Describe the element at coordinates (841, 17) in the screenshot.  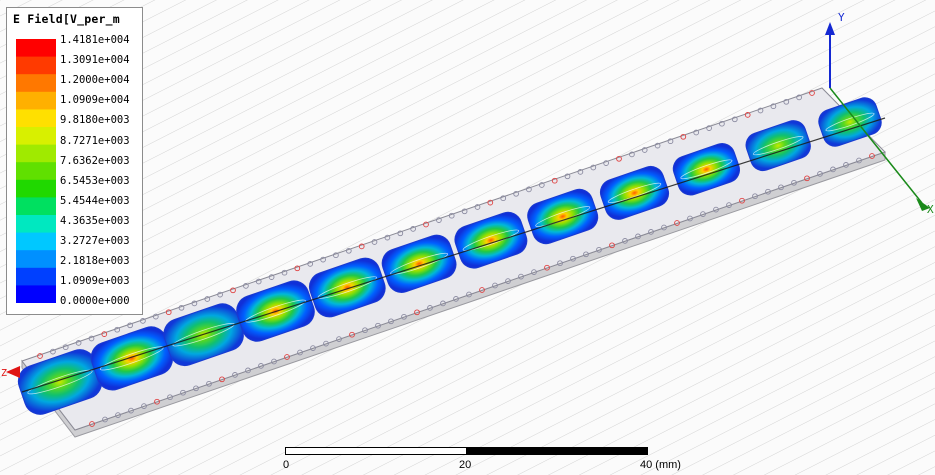
I see `y-axis-label: Y` at that location.